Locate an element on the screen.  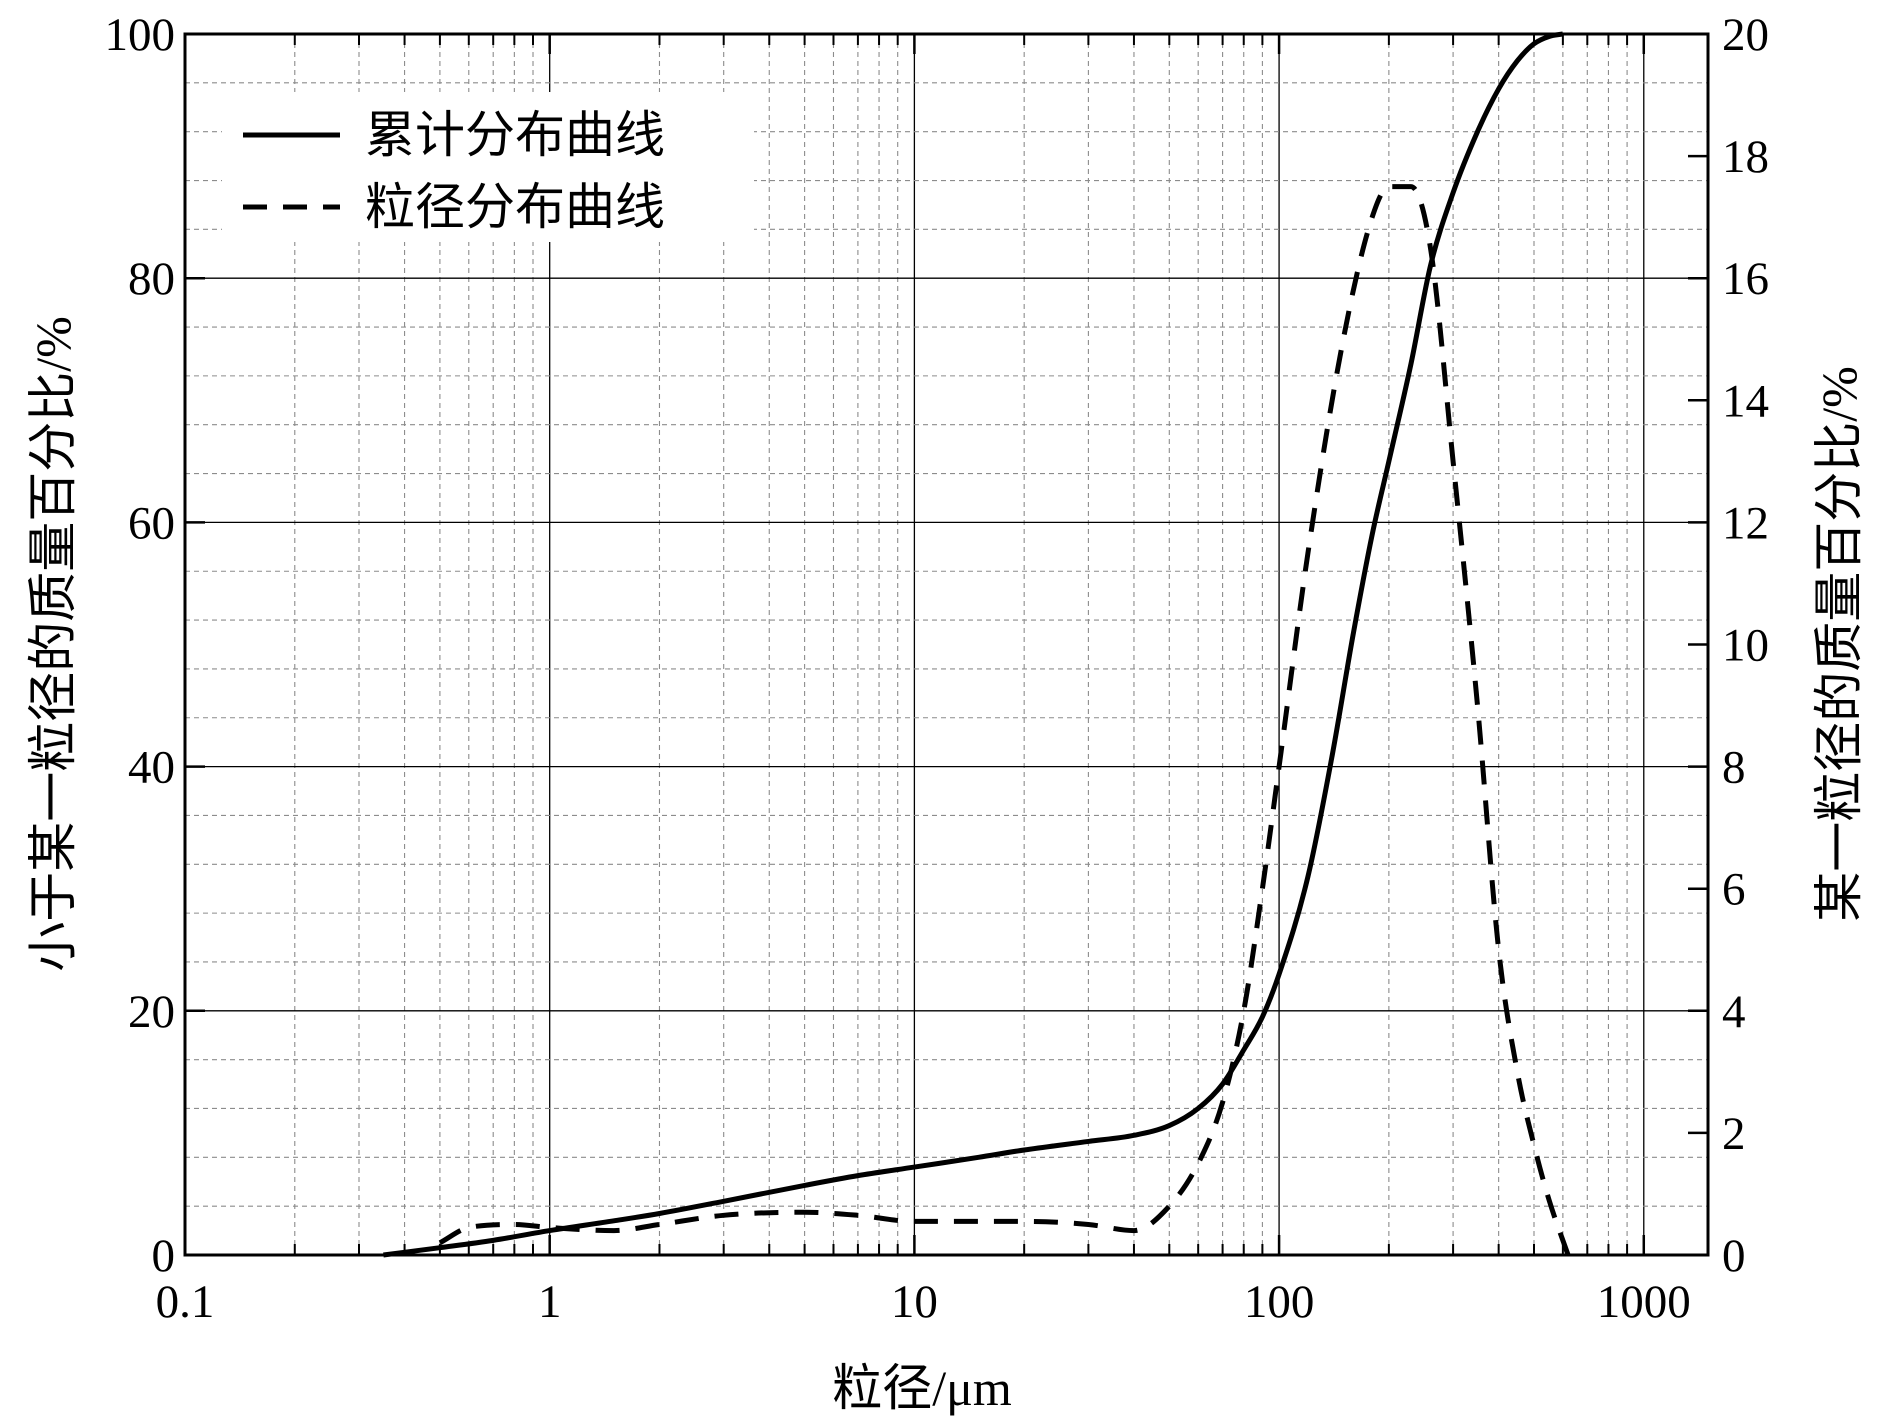
right-y-tick-label: 20 is located at coordinates (1745, 35).